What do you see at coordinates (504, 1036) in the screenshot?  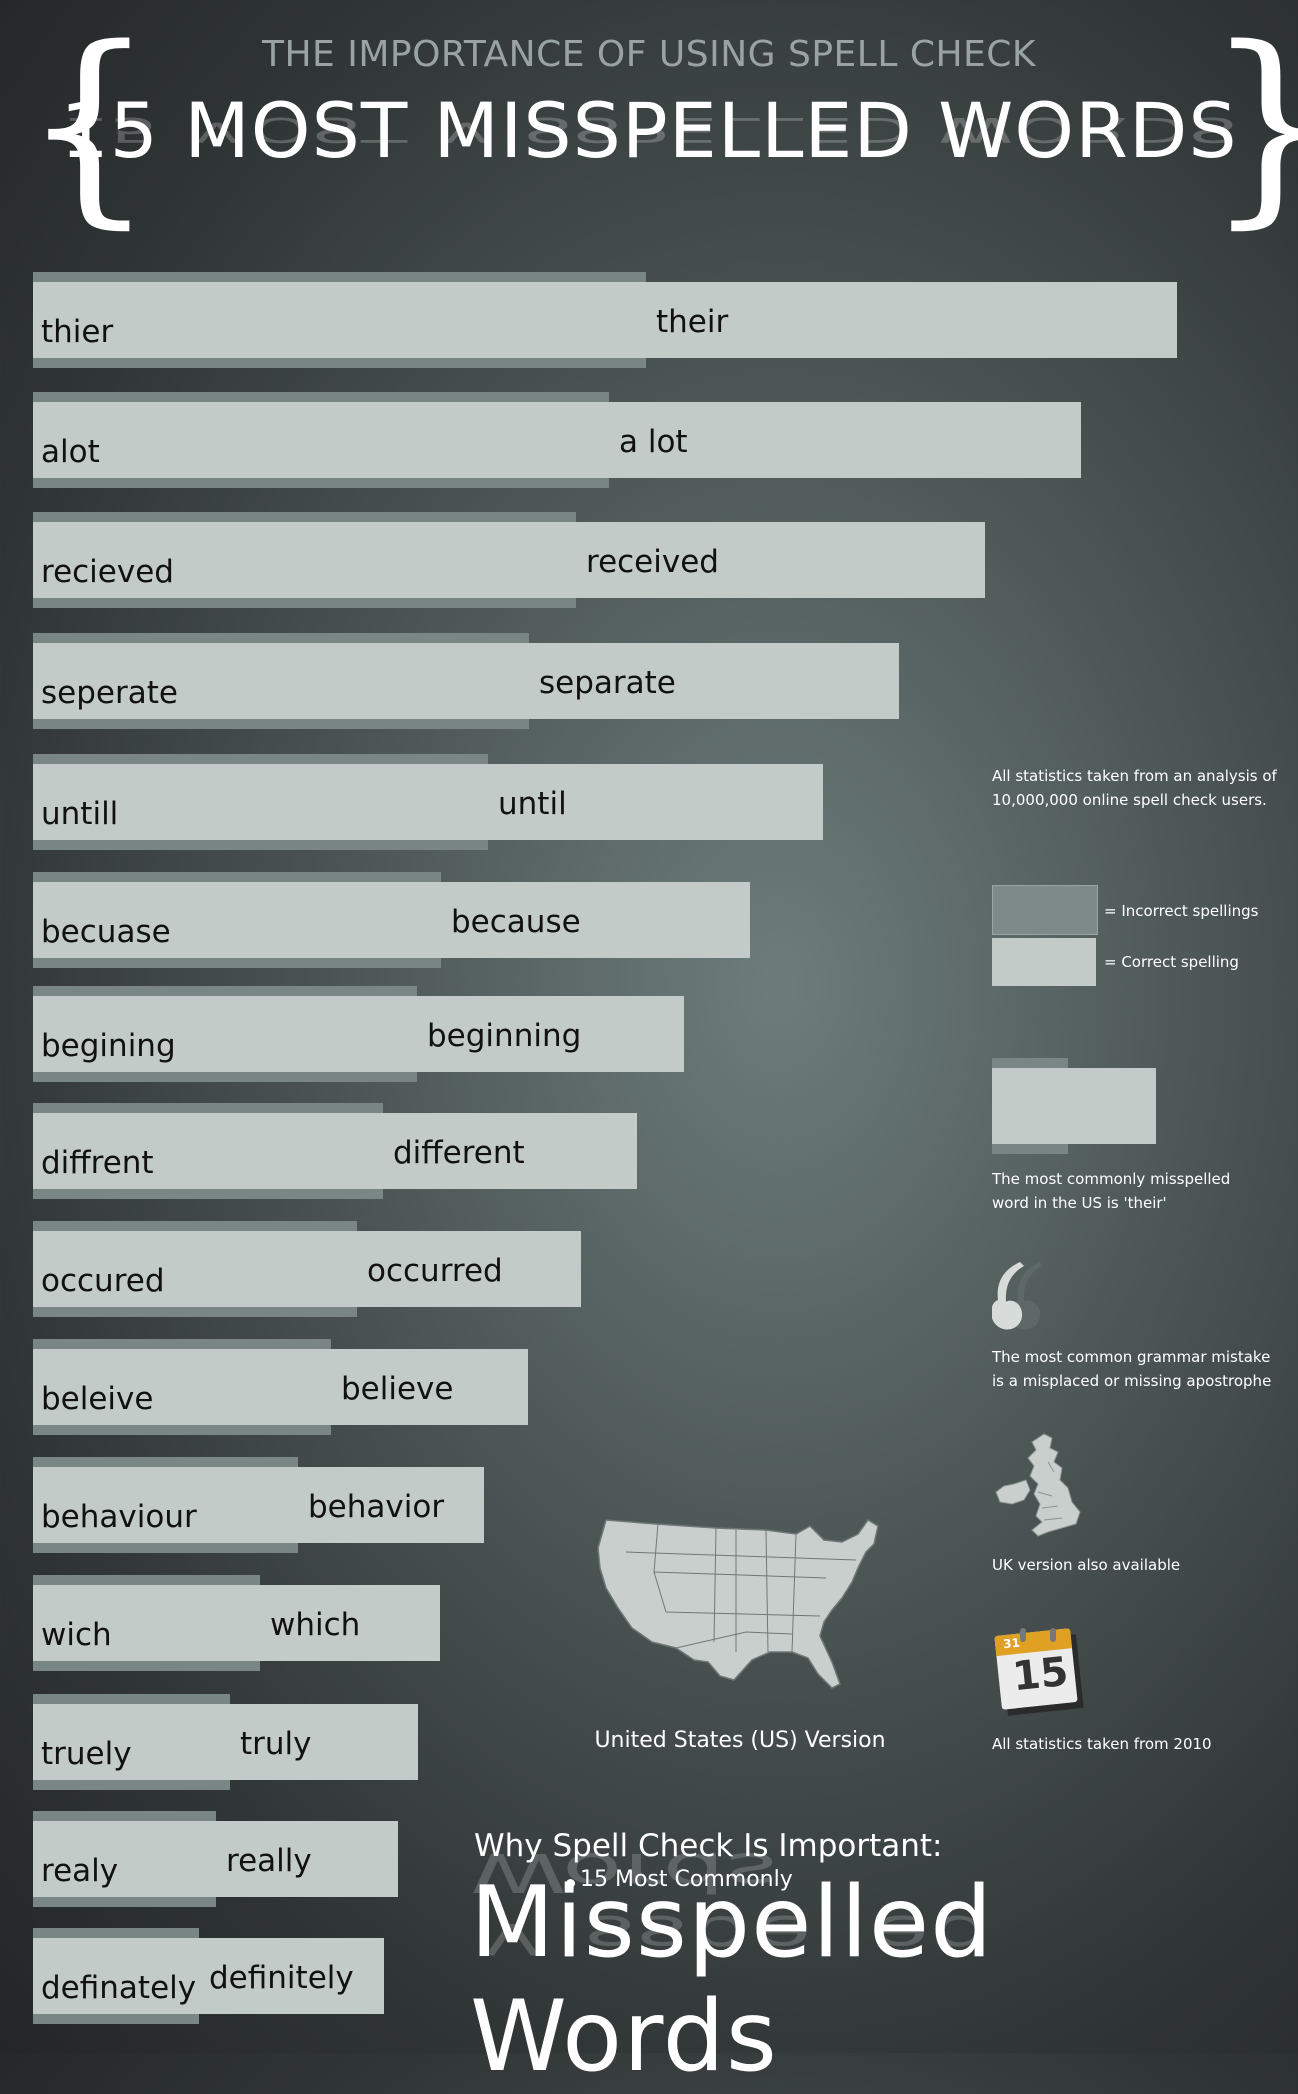 I see `correct-spelling-label: beginning` at bounding box center [504, 1036].